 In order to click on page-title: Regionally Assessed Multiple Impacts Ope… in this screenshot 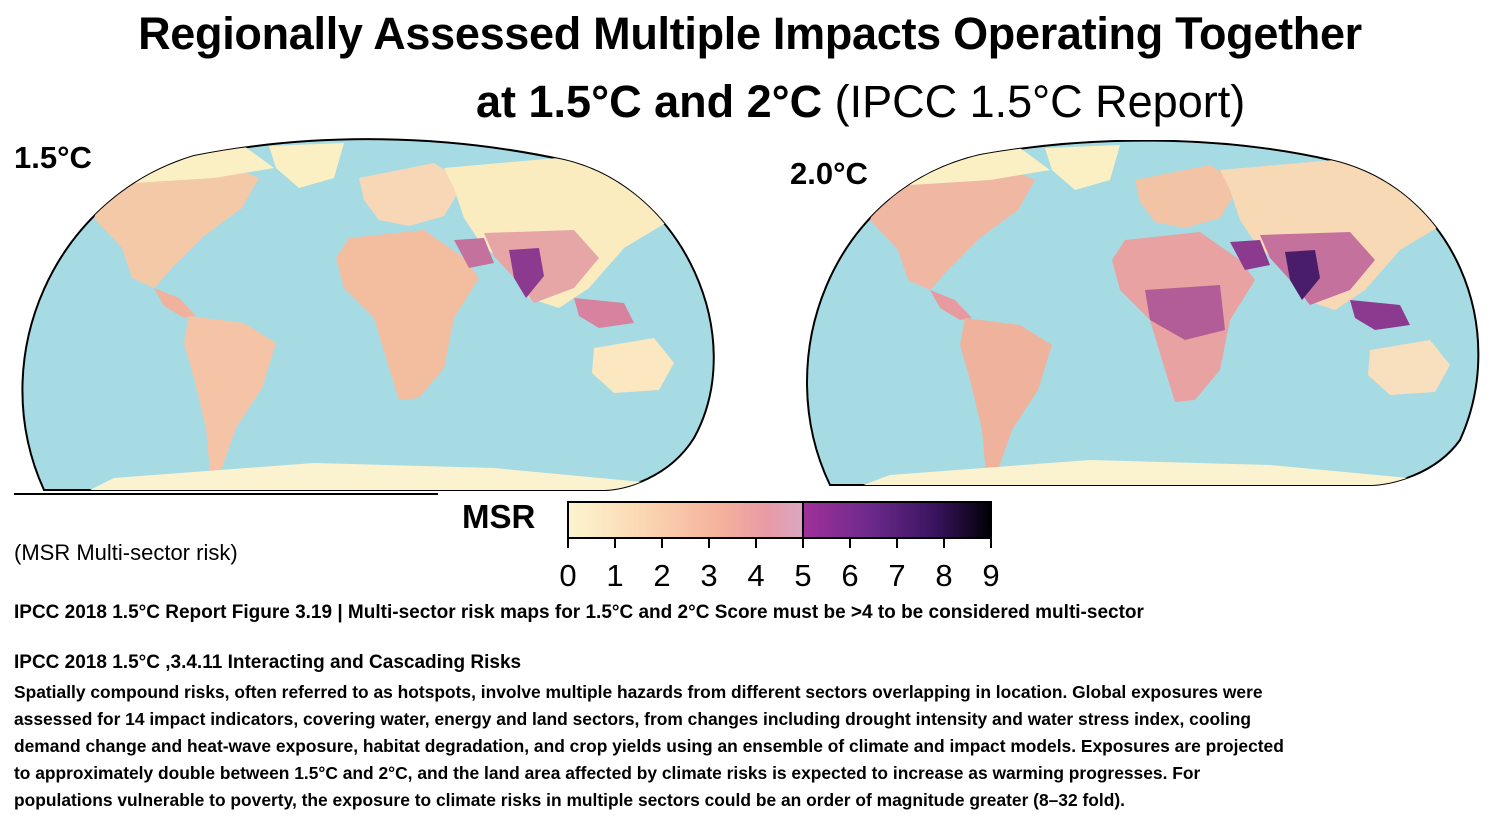, I will do `click(750, 33)`.